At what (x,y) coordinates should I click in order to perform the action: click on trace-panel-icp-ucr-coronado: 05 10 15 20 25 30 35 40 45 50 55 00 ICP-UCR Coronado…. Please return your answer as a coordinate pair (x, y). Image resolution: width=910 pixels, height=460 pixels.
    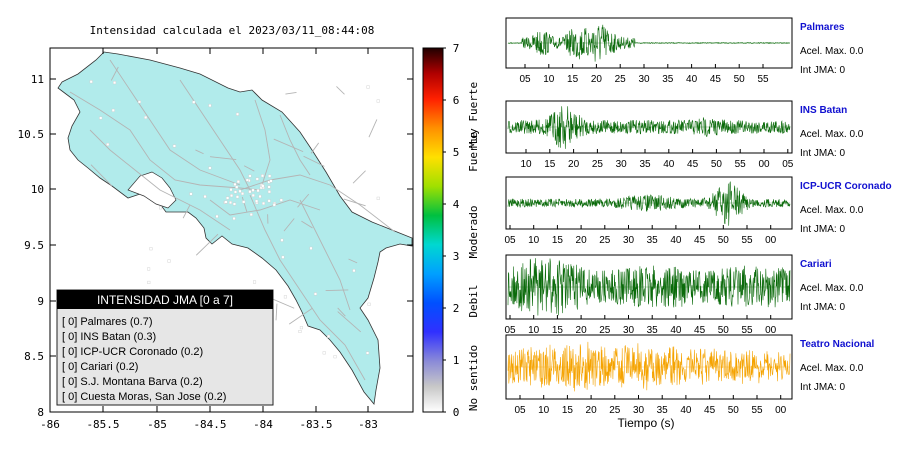
    Looking at the image, I should click on (698, 211).